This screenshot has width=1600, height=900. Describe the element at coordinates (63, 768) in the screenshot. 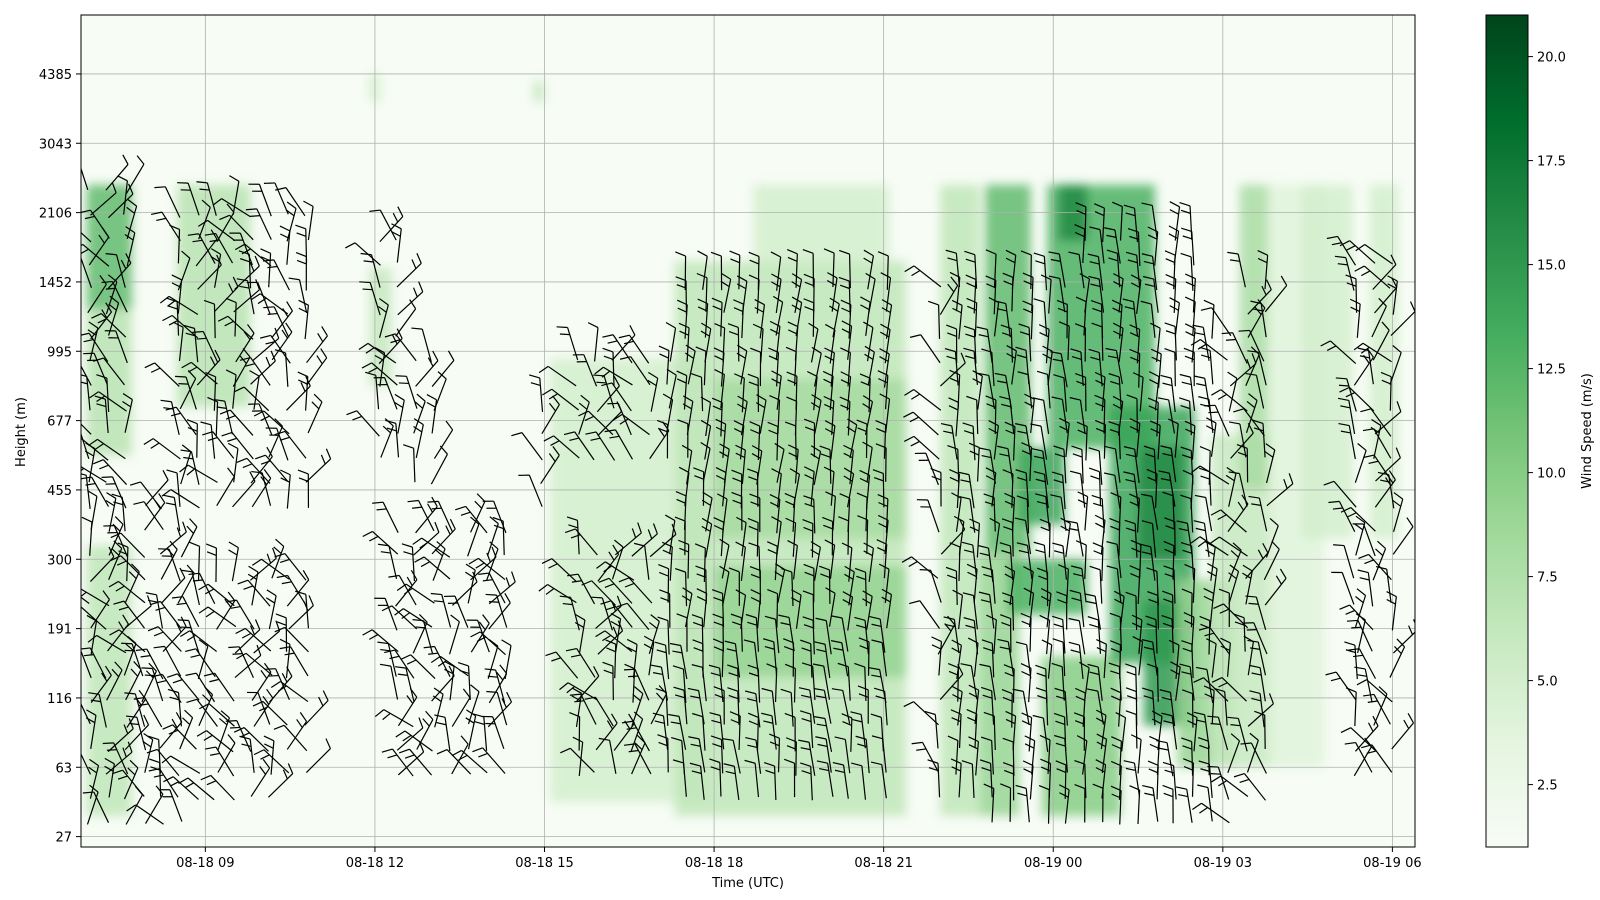

I see `y-tick-label: 63` at that location.